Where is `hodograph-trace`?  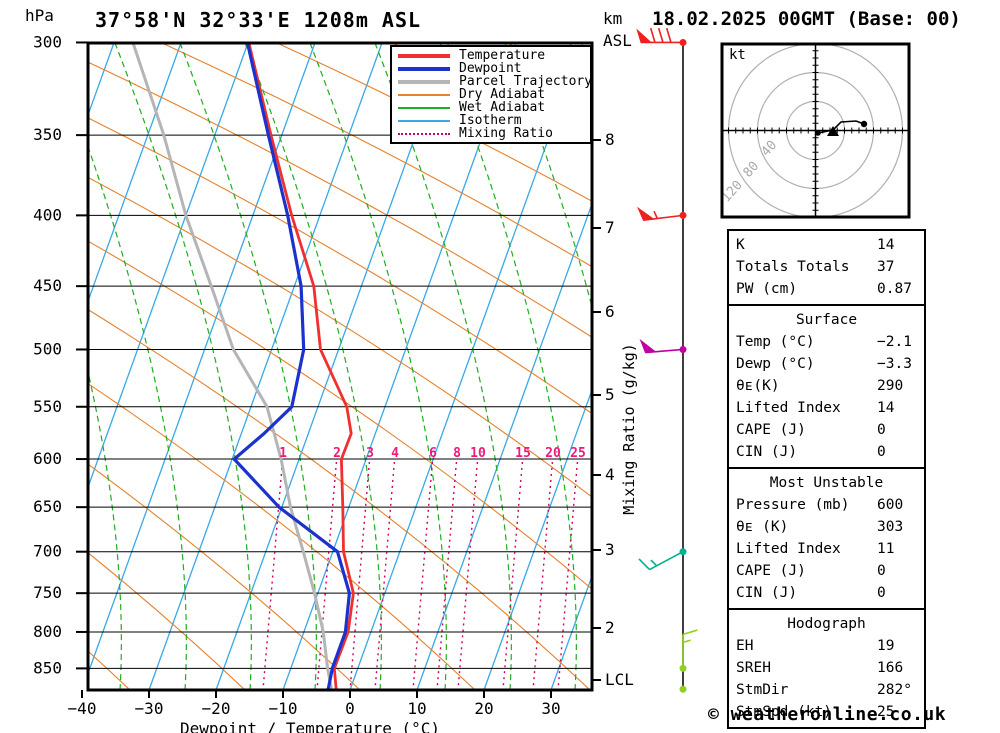 hodograph-trace is located at coordinates (841, 127).